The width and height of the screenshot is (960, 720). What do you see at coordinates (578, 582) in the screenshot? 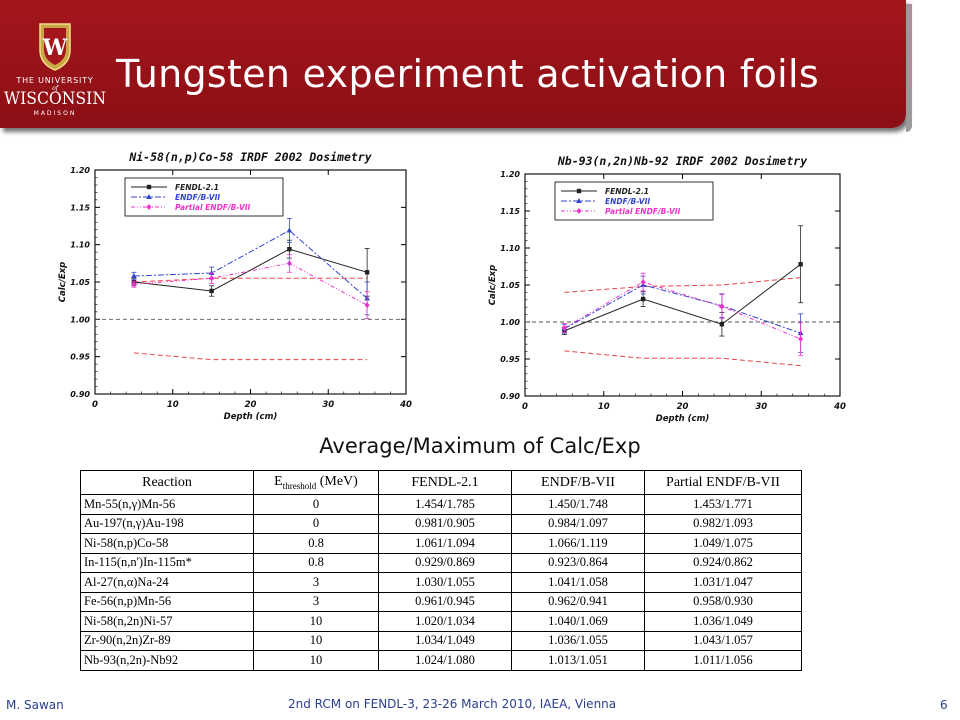
I see `cell-endf: 1.041/1.058` at bounding box center [578, 582].